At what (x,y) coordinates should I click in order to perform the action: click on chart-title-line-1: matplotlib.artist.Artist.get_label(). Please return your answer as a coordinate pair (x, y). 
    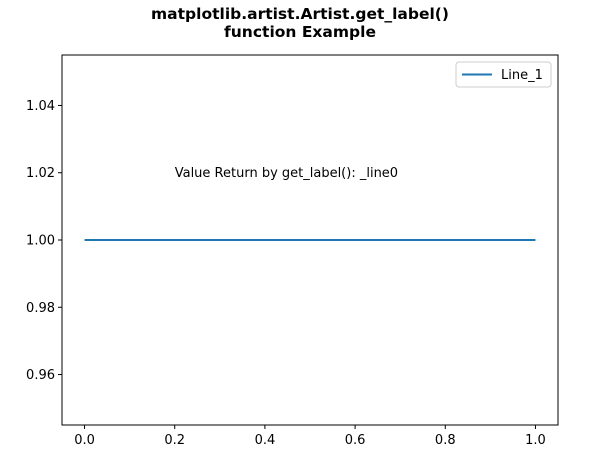
    Looking at the image, I should click on (300, 14).